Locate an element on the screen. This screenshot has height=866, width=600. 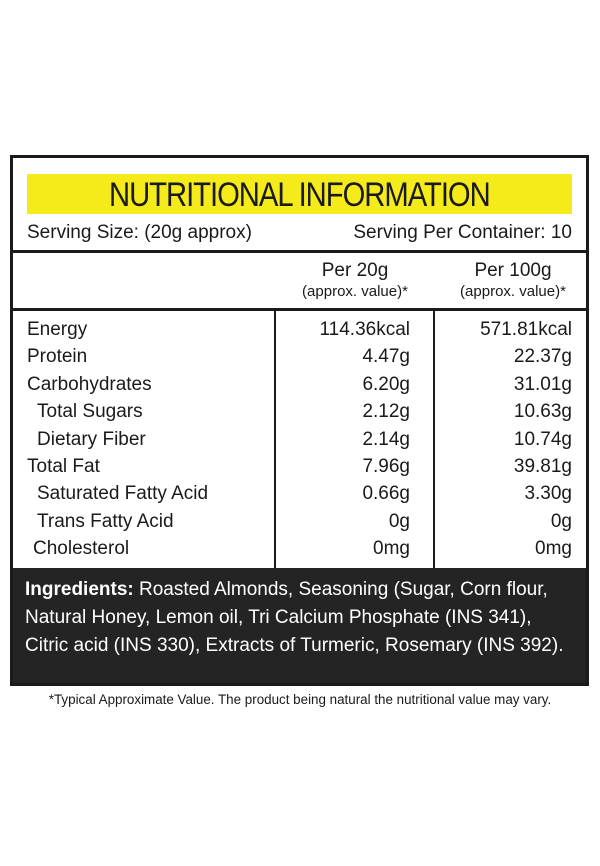
column-header-per-20g-sub: (approx. value)* is located at coordinates (355, 291).